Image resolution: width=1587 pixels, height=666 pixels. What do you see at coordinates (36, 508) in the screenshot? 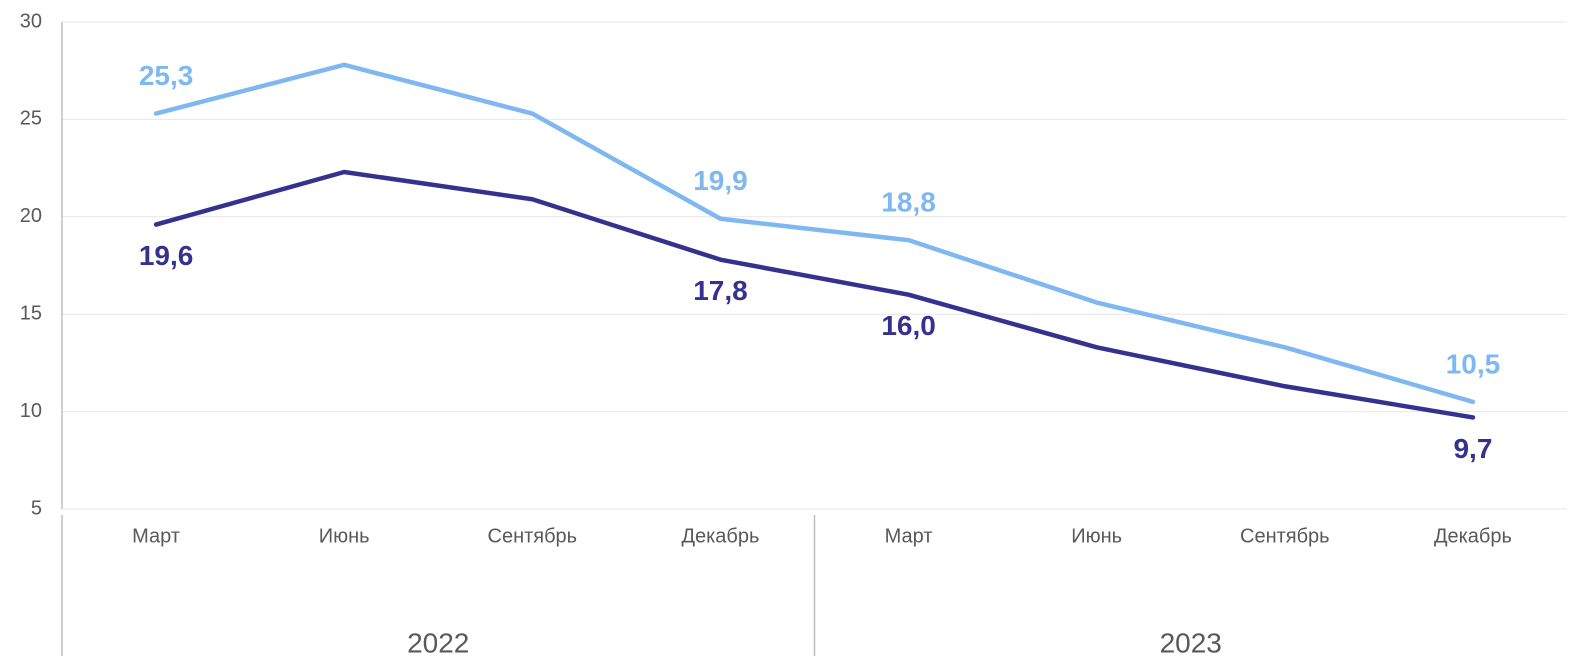
I see `y-tick-label: 5` at bounding box center [36, 508].